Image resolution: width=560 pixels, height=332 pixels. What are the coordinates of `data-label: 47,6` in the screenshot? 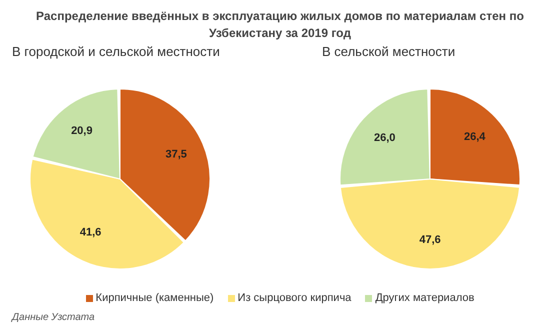 It's located at (430, 240).